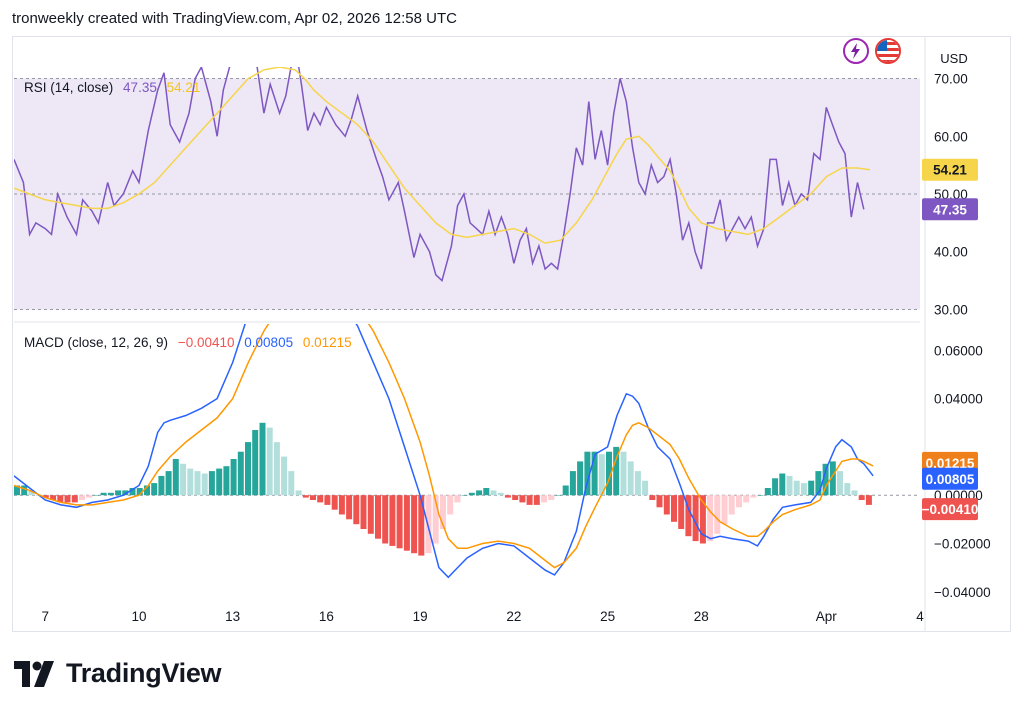 This screenshot has height=713, width=1024. I want to click on lightning-icon, so click(856, 51).